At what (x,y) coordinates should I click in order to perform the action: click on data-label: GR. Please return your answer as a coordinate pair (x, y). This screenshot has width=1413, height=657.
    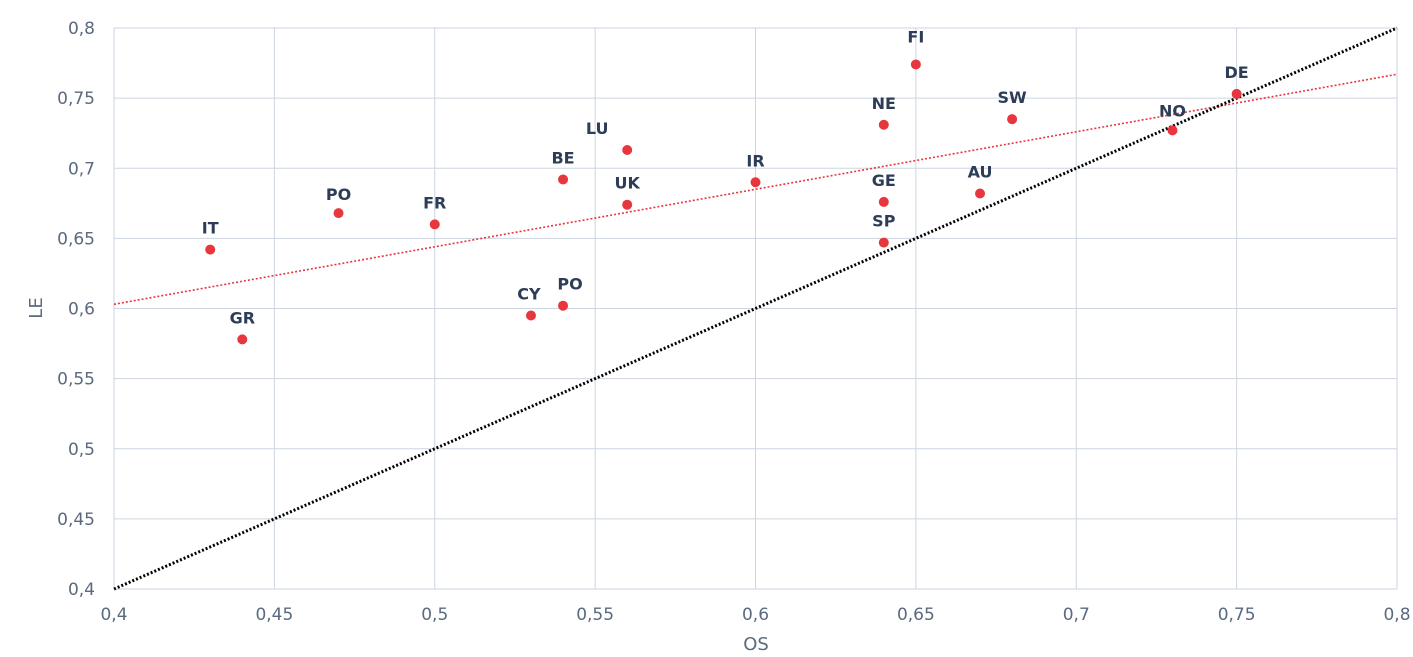
    Looking at the image, I should click on (242, 317).